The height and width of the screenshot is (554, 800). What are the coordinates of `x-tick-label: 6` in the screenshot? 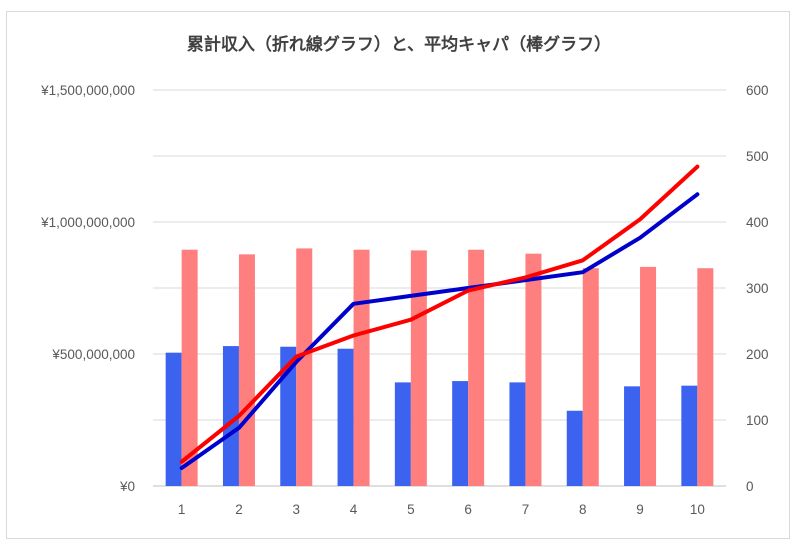 It's located at (468, 509).